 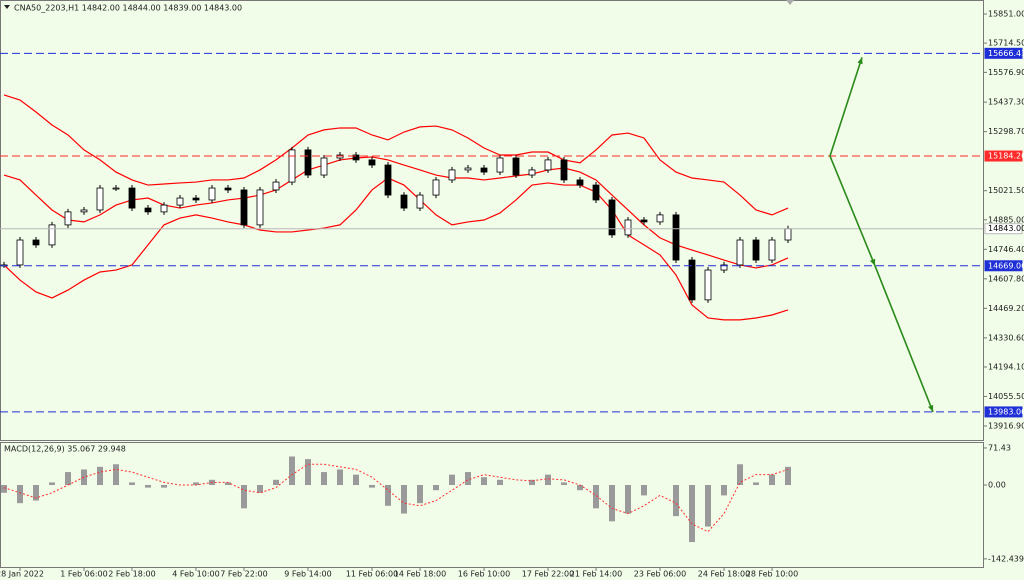 What do you see at coordinates (1006, 366) in the screenshot?
I see `y-tick-label: 14194.10` at bounding box center [1006, 366].